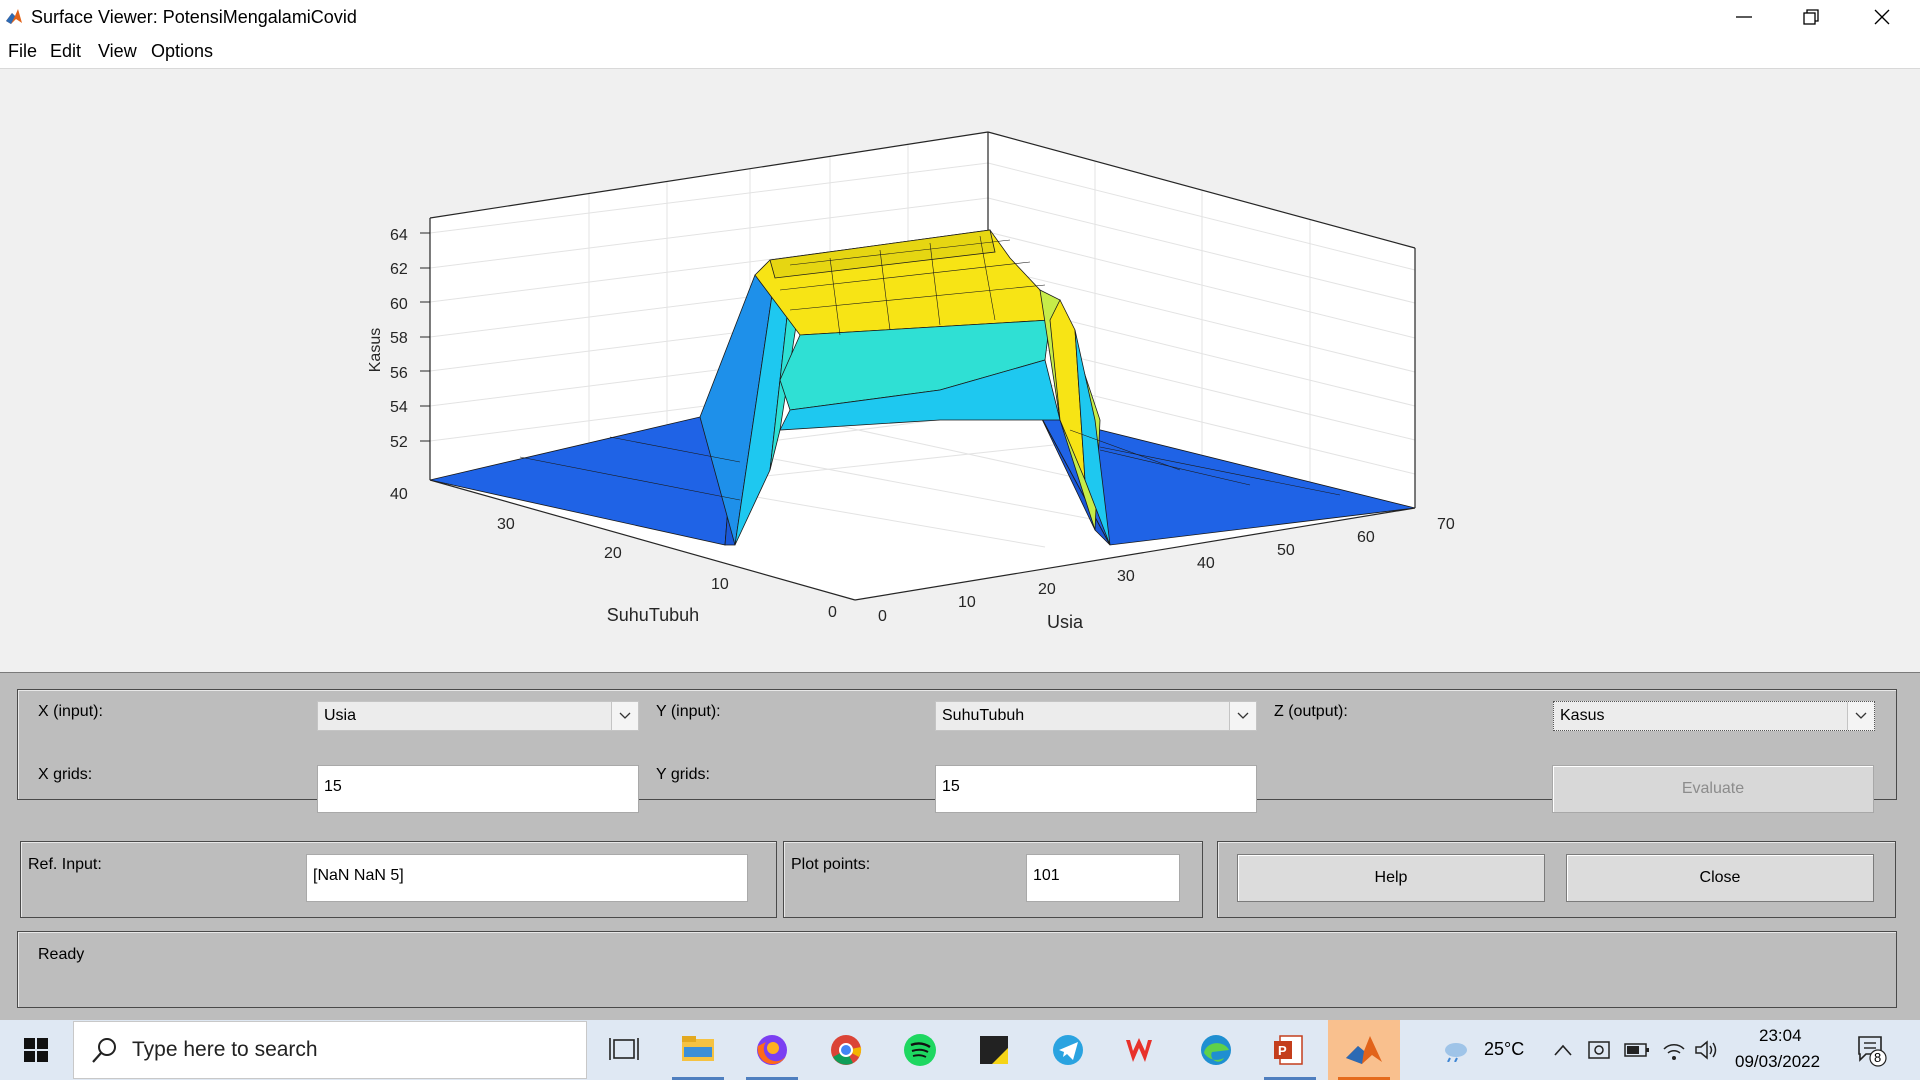  What do you see at coordinates (65, 774) in the screenshot?
I see `x-grids-label: X grids:` at bounding box center [65, 774].